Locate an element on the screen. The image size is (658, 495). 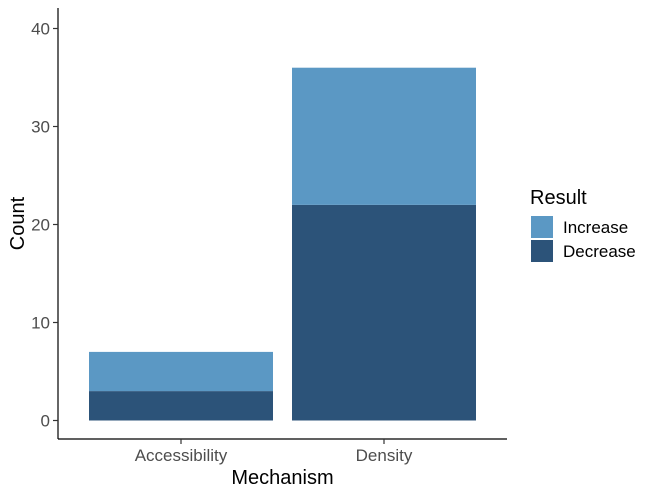
legend-swatch-decrease is located at coordinates (542, 251).